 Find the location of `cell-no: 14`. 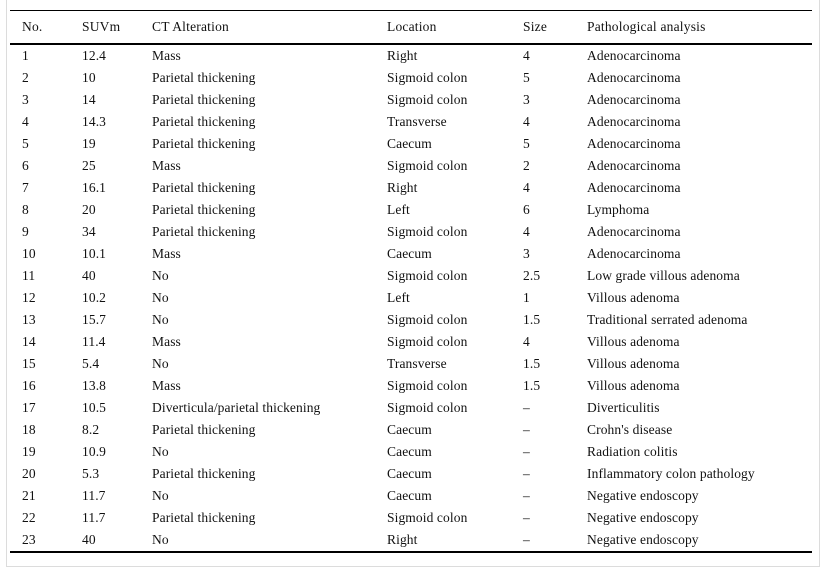

cell-no: 14 is located at coordinates (29, 341).